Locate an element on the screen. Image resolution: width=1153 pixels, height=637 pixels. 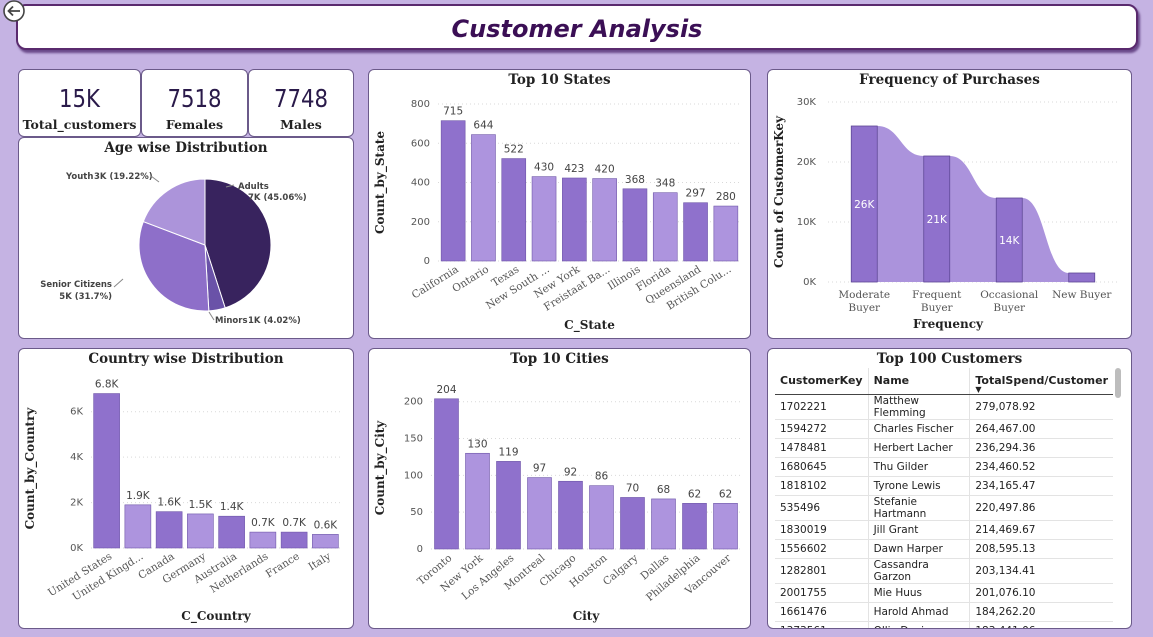
y-tick-label: 50 is located at coordinates (416, 512).